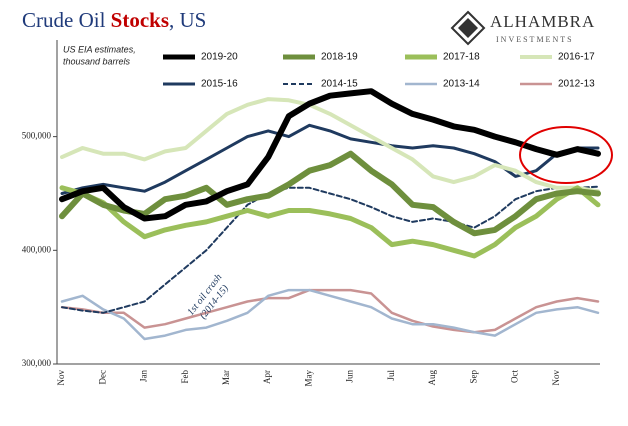  I want to click on chart-title: Crude Oil Stocks, US, so click(114, 20).